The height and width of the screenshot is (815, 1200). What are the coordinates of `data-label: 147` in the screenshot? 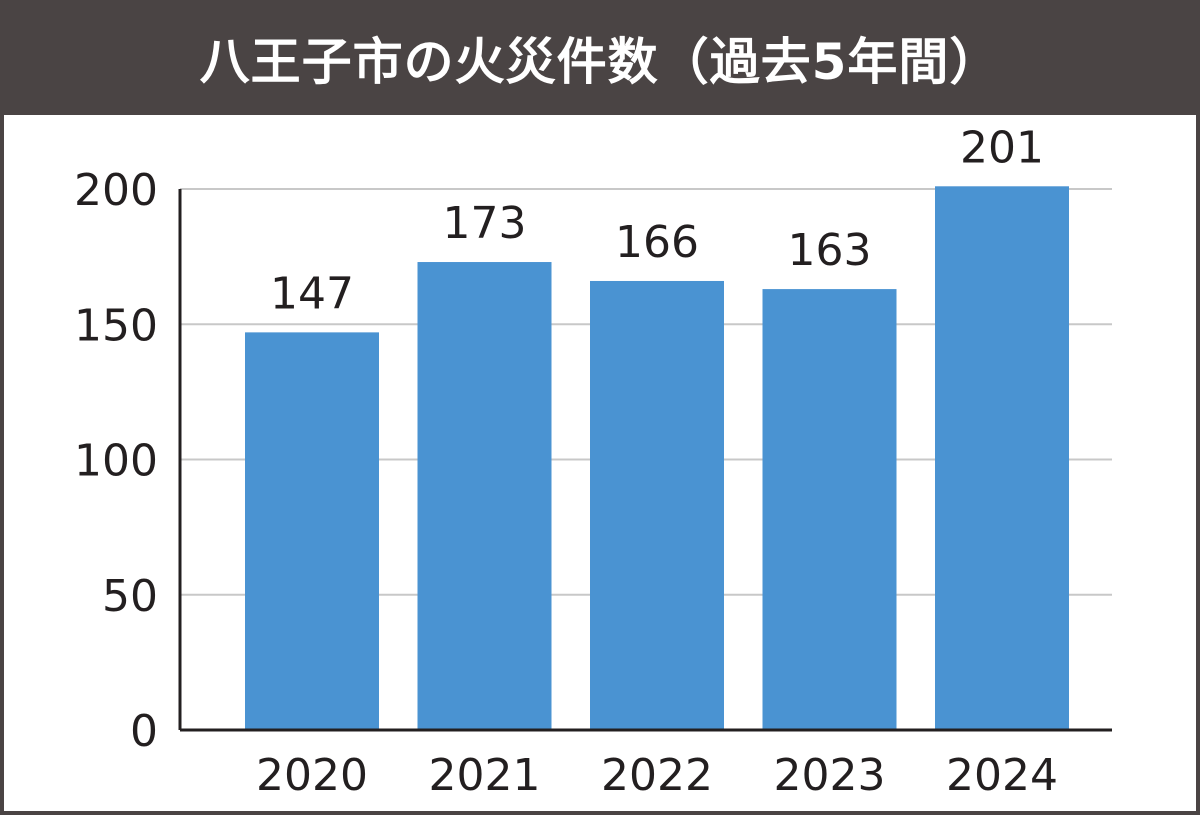 It's located at (312, 293).